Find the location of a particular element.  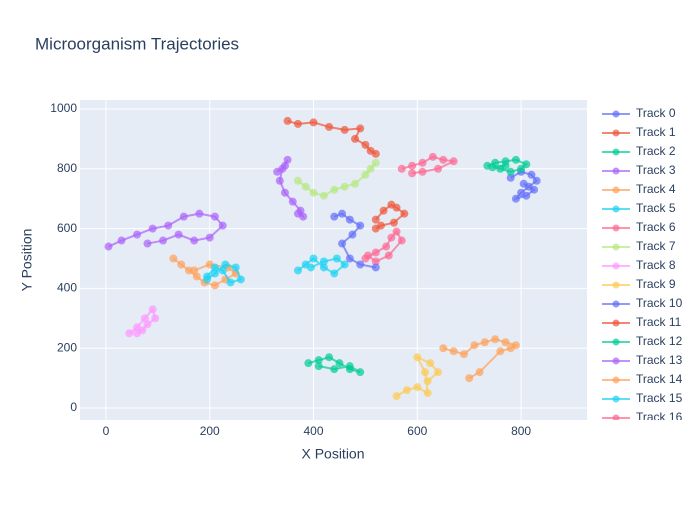

y-axis-title: Y Position is located at coordinates (27, 260).